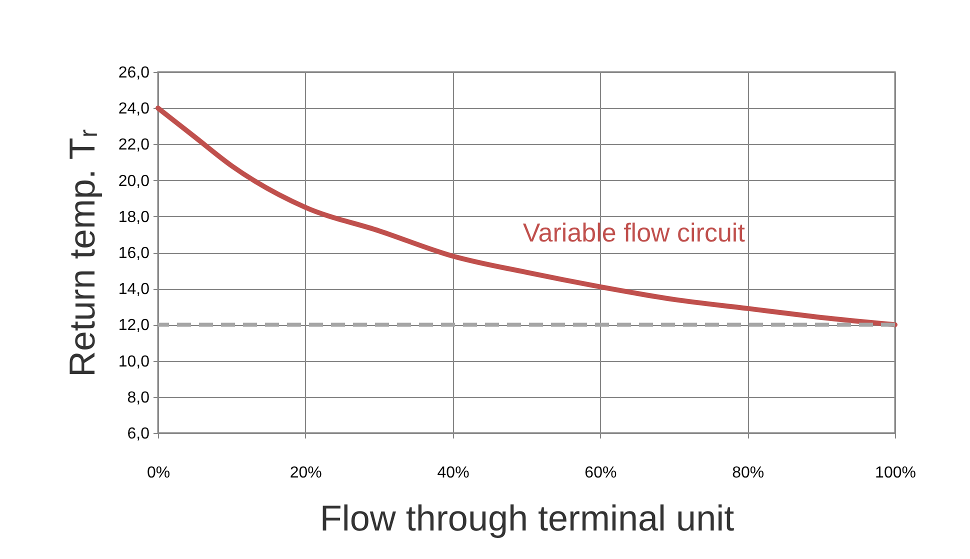 Image resolution: width=970 pixels, height=559 pixels. What do you see at coordinates (134, 325) in the screenshot?
I see `y-tick-label: 12,0` at bounding box center [134, 325].